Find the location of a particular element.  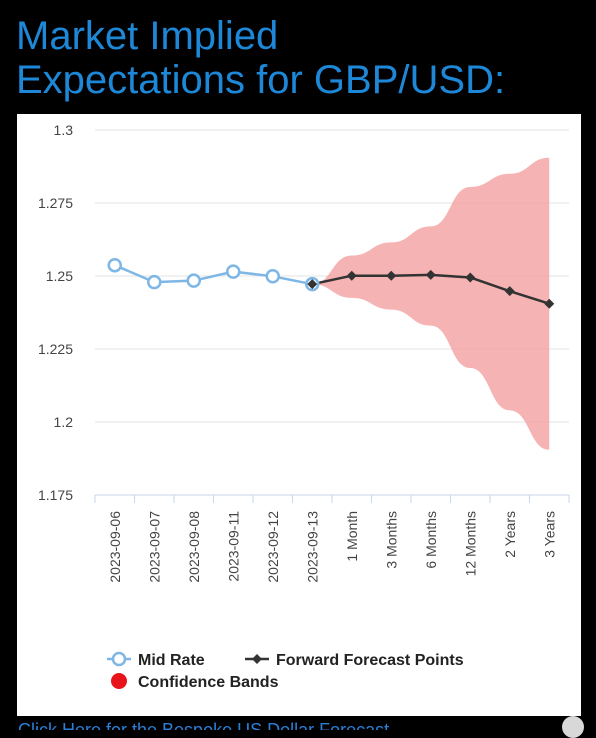

x-tick-label: 1 Month is located at coordinates (352, 536).